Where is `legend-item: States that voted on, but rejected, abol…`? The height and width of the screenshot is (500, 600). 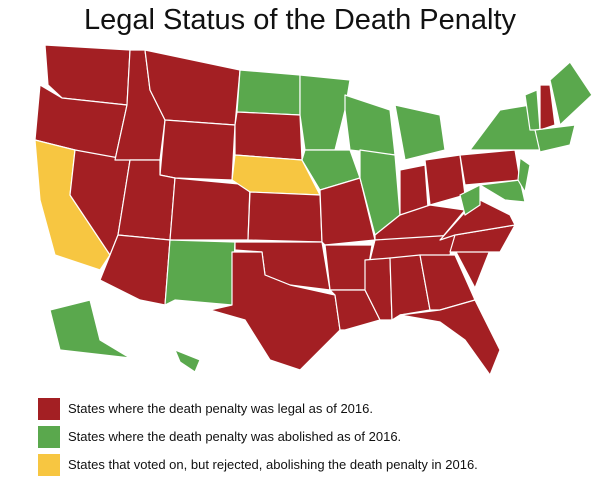 legend-item: States that voted on, but rejected, abol… is located at coordinates (298, 465).